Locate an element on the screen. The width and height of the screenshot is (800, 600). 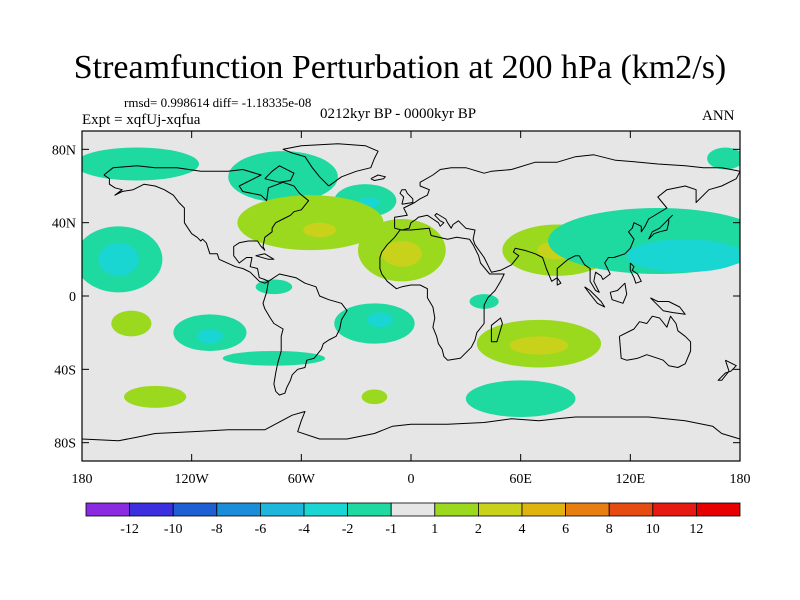
colorbar-label: -2 is located at coordinates (348, 529).